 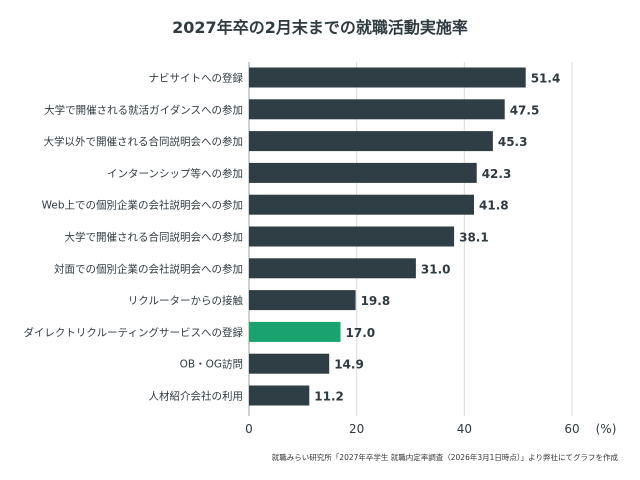 What do you see at coordinates (175, 173) in the screenshot?
I see `category-label: インターンシップ等への参加` at bounding box center [175, 173].